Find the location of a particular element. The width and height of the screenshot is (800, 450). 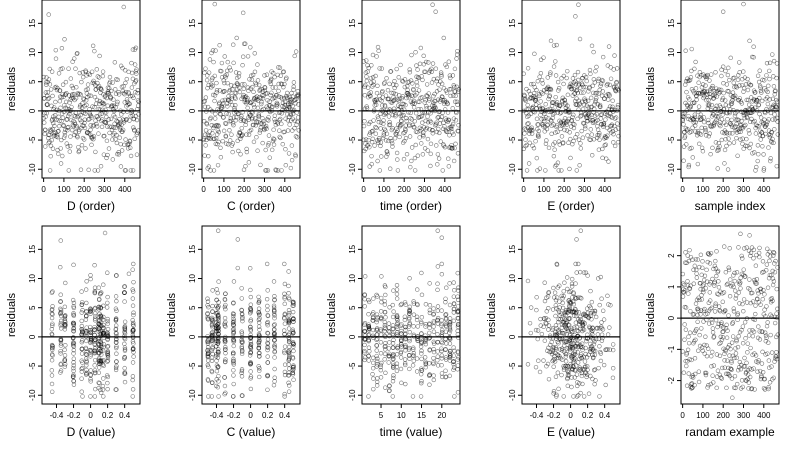

x-tick-label: 5 is located at coordinates (381, 415).